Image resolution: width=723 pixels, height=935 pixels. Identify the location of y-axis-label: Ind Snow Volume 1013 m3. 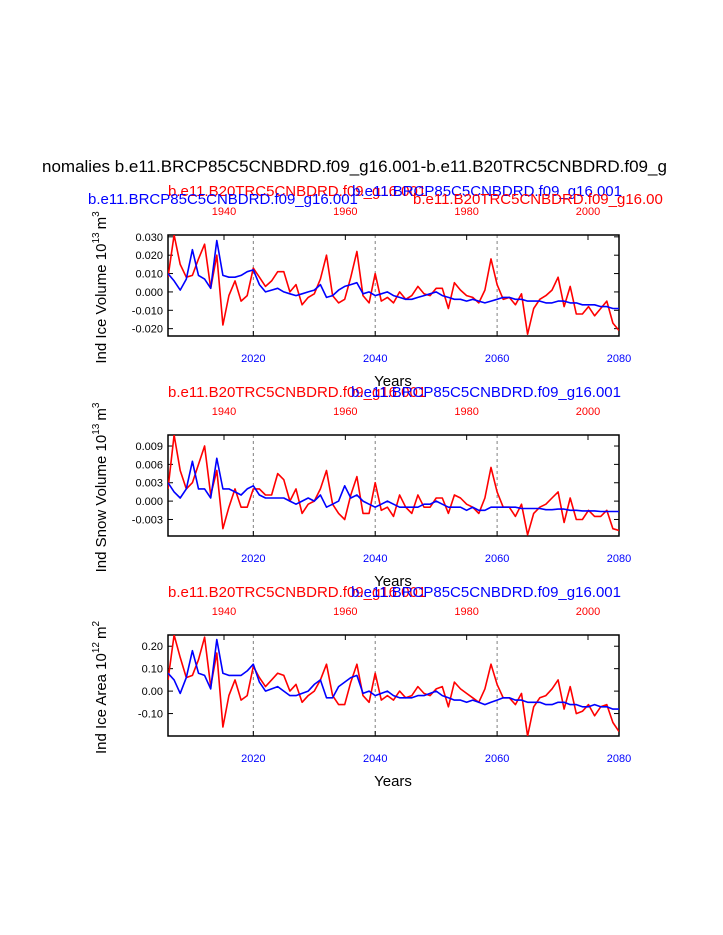
(100, 487).